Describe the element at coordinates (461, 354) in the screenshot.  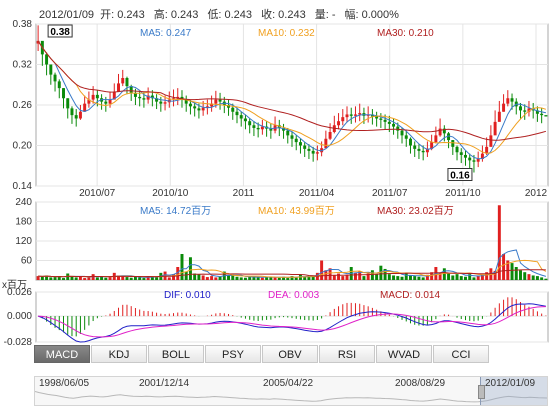
I see `tab-cci: CCI` at that location.